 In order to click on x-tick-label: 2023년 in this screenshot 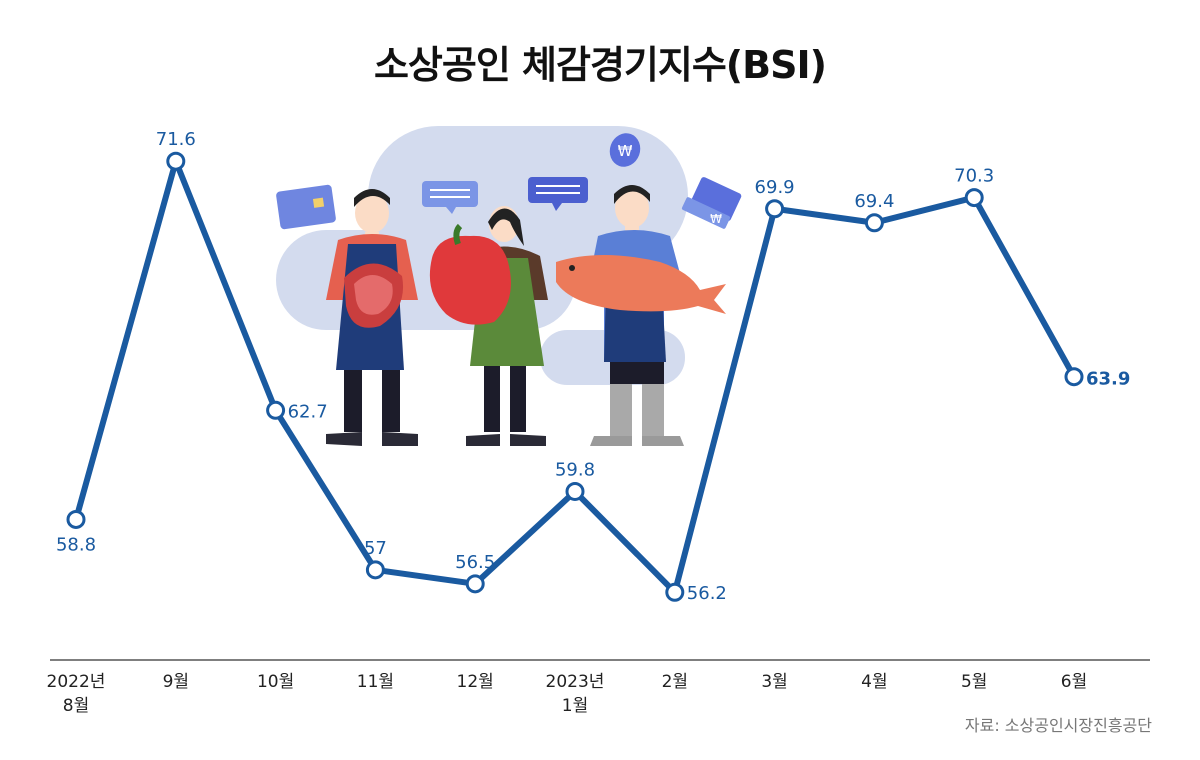, I will do `click(575, 682)`.